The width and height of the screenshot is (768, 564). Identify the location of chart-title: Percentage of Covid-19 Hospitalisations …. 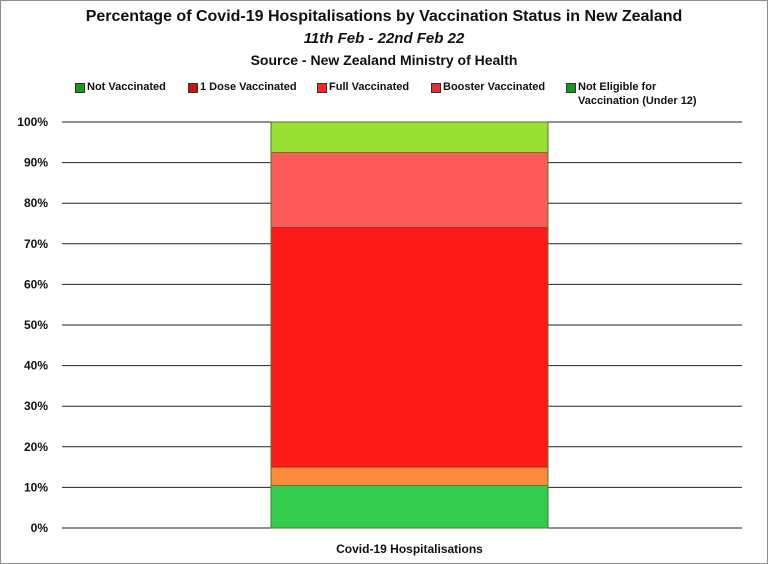
(384, 16).